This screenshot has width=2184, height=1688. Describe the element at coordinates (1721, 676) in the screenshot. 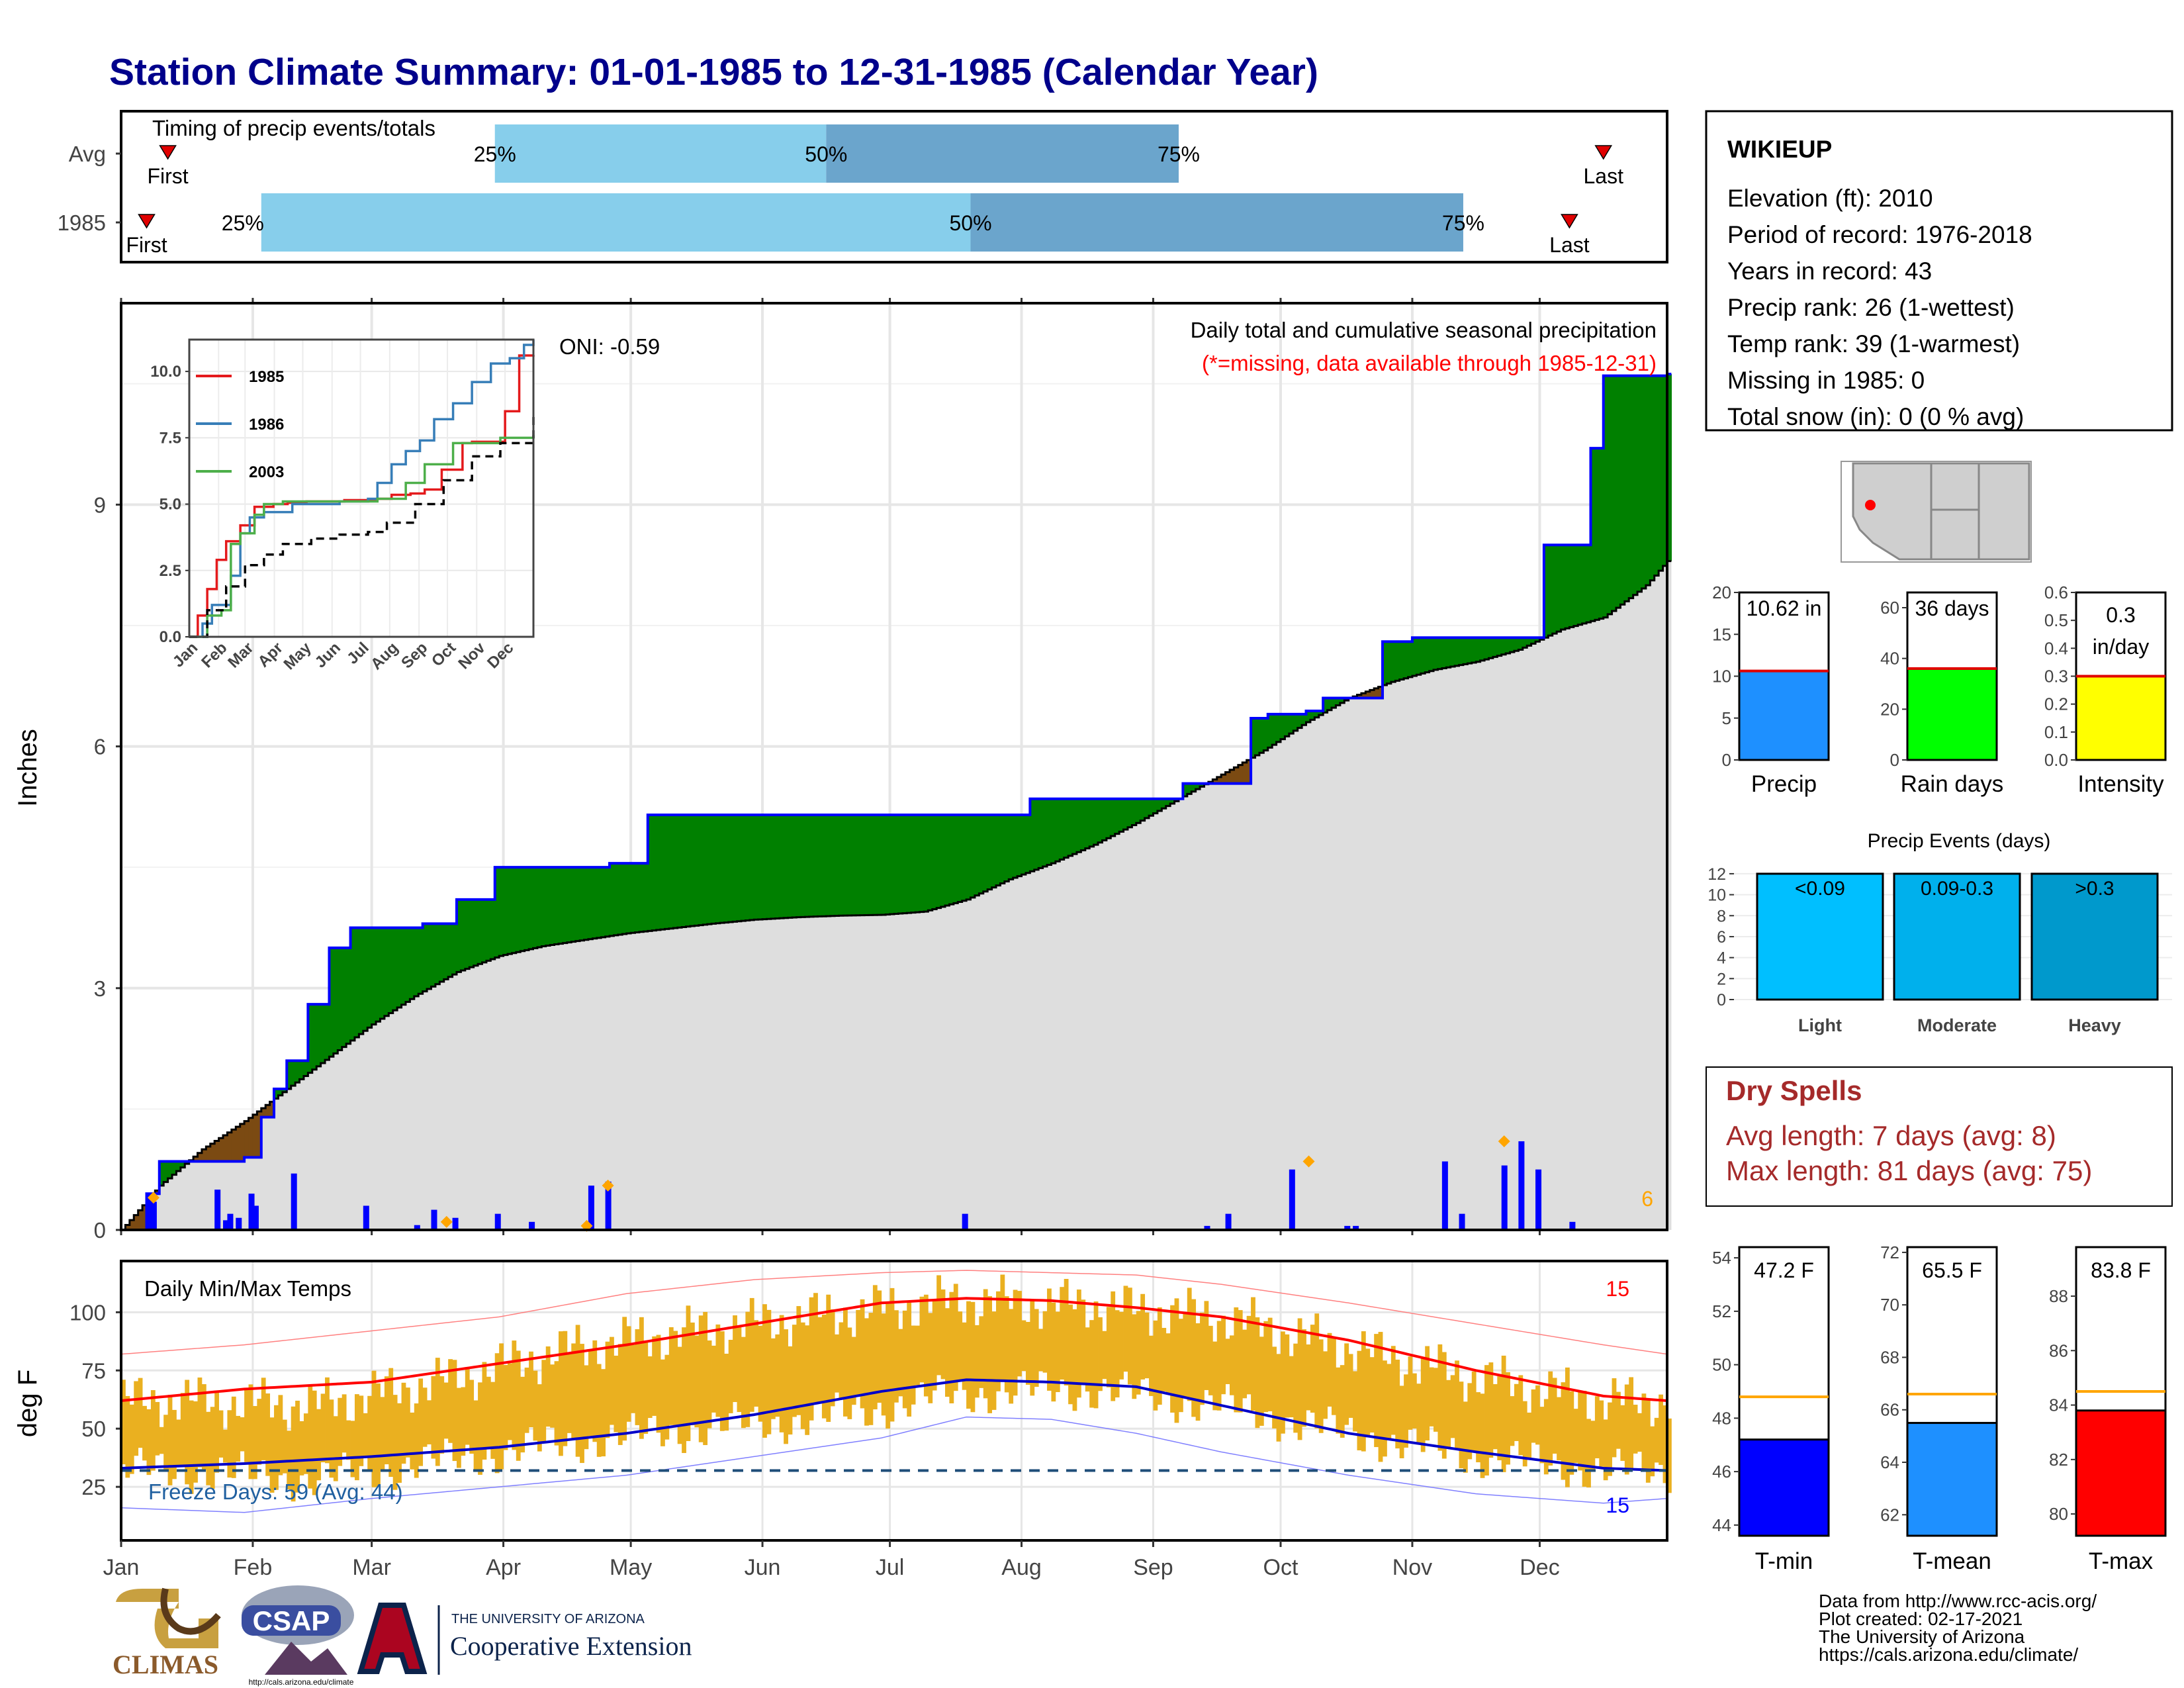

I see `mini-bar-tick-label: 10` at that location.